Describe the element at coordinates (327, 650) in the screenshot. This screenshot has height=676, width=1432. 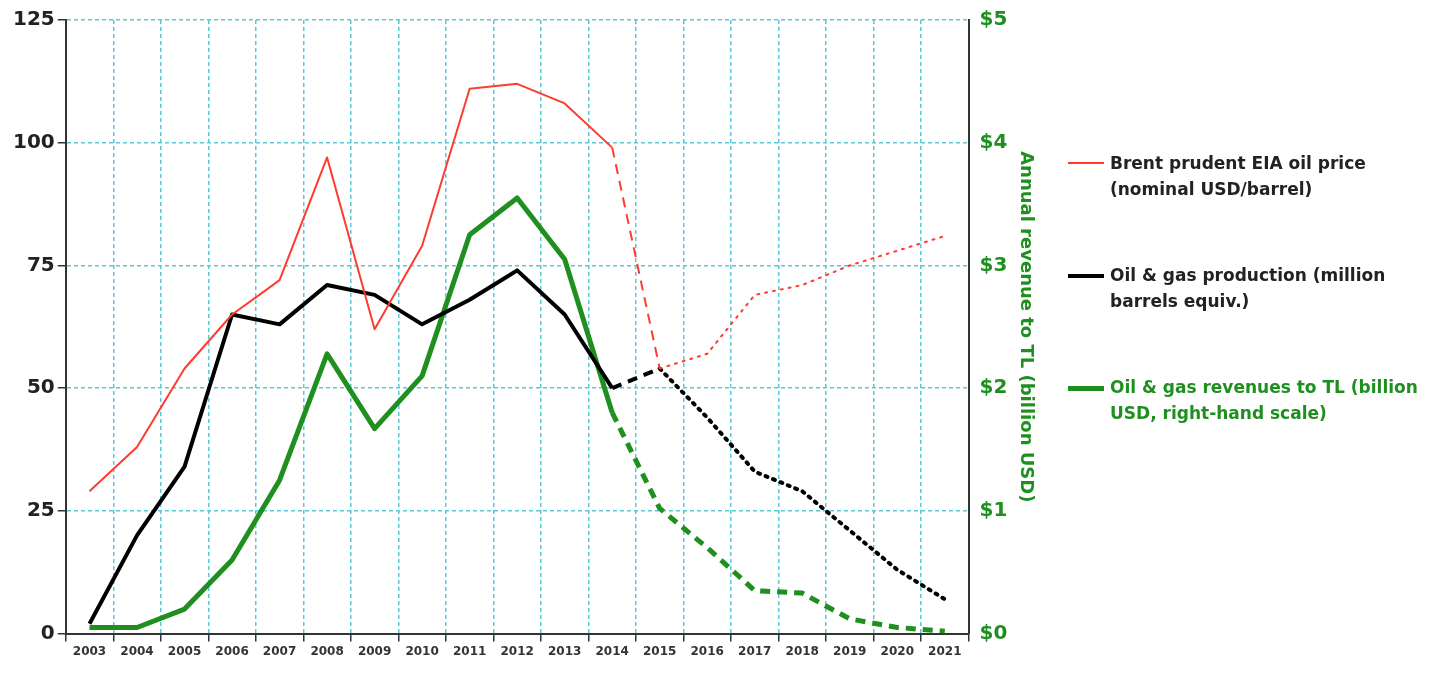
I see `x-tick-label: 2008` at that location.